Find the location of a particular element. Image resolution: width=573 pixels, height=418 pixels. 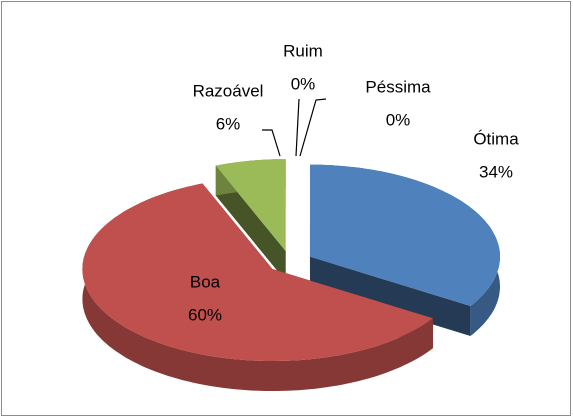

slice-label: Péssima is located at coordinates (398, 86).